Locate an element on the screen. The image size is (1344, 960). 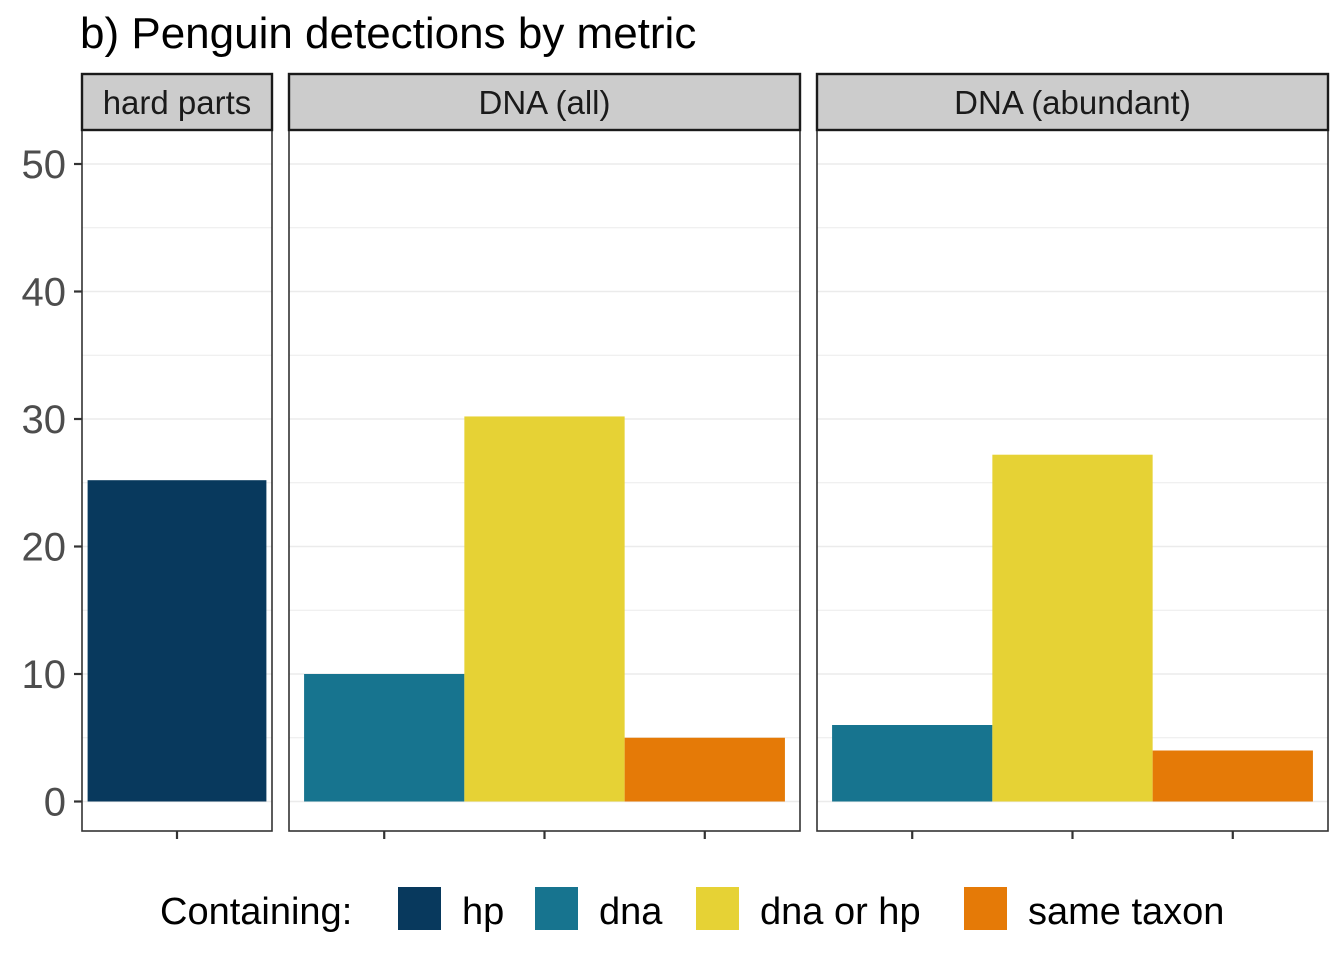
facet-strip-label: hard parts is located at coordinates (177, 102).